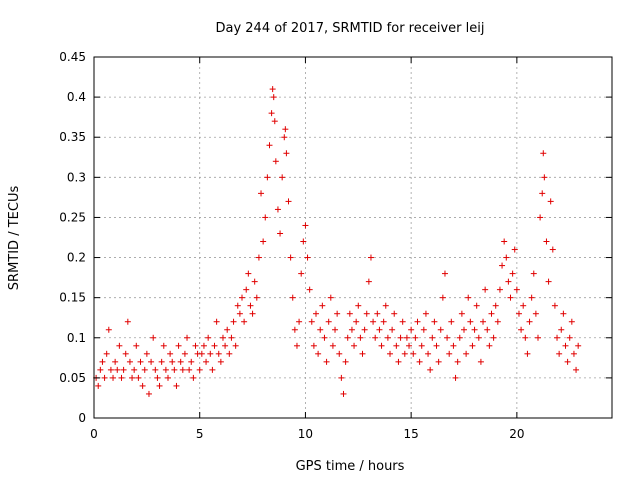 This screenshot has height=480, width=640. I want to click on x-tick-label: 15, so click(411, 434).